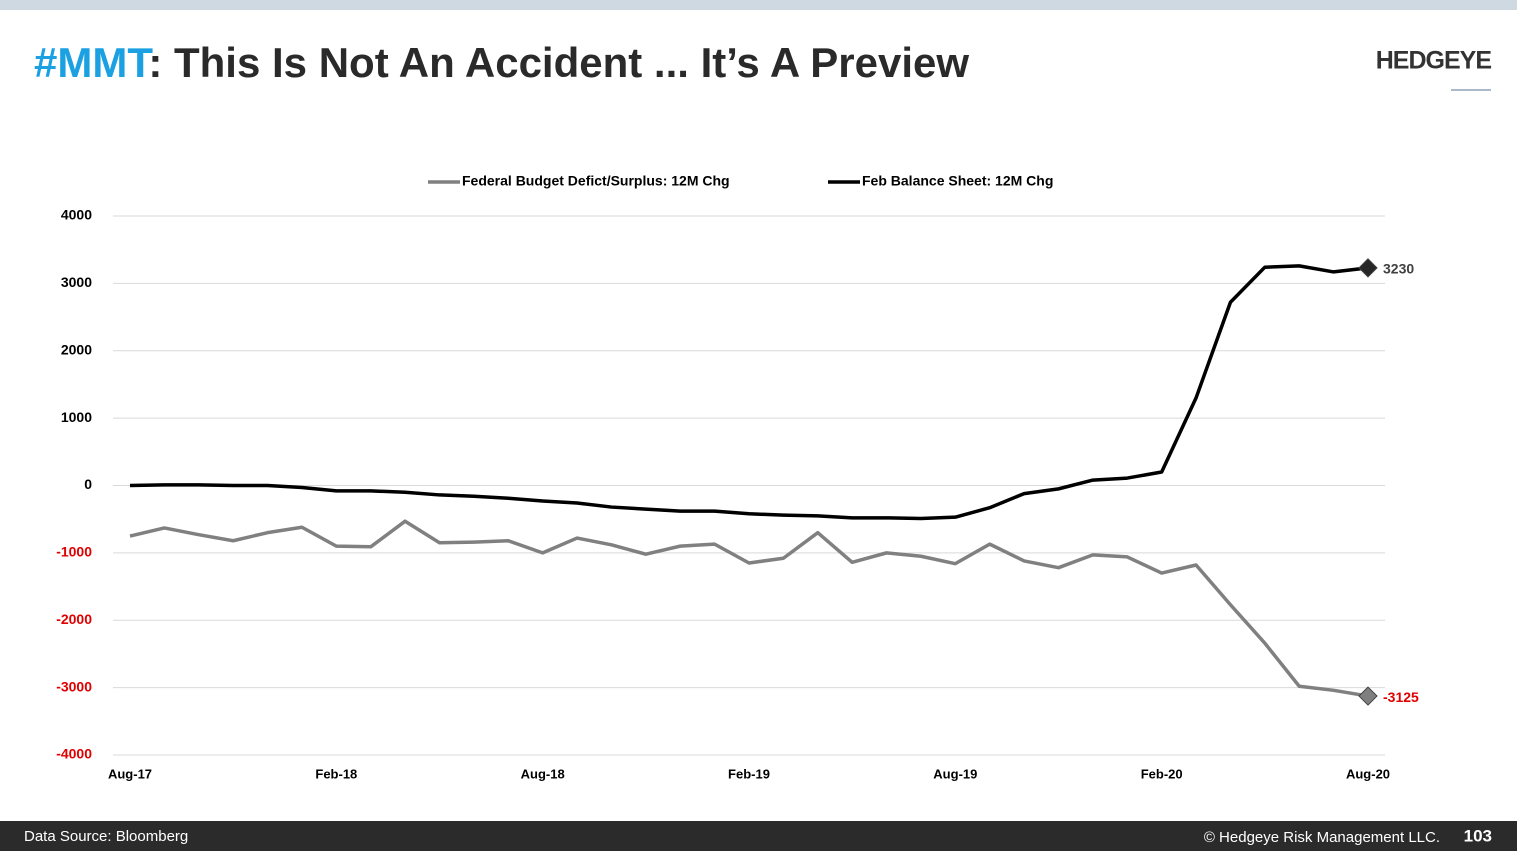 The height and width of the screenshot is (851, 1517). Describe the element at coordinates (758, 5) in the screenshot. I see `top-band` at that location.